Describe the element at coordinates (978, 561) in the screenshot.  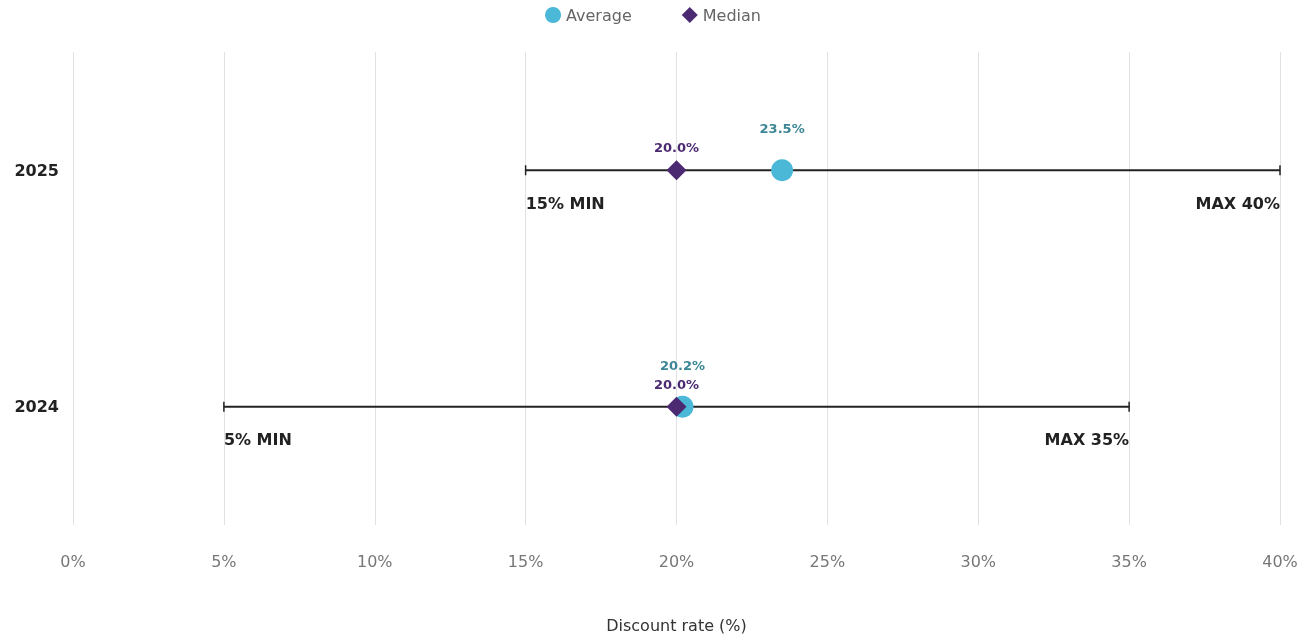
I see `x-tick-label: 30%` at that location.